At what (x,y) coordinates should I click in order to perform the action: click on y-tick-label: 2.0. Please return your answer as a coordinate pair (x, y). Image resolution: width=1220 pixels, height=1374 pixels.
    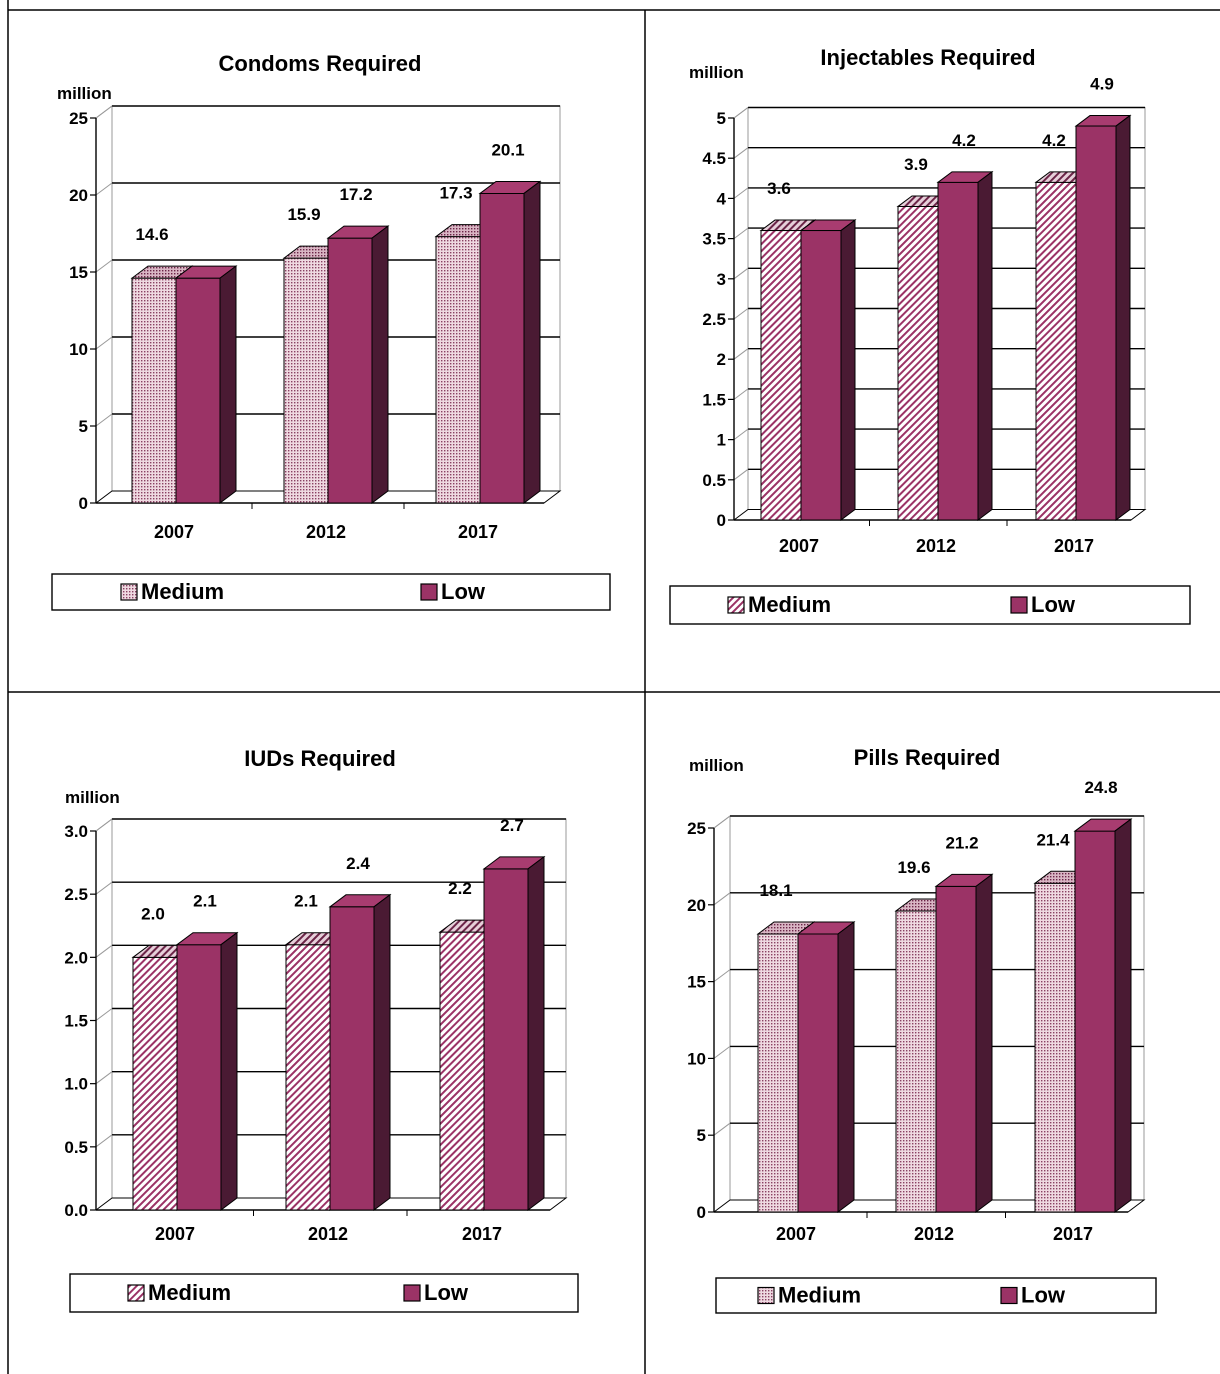
    Looking at the image, I should click on (76, 957).